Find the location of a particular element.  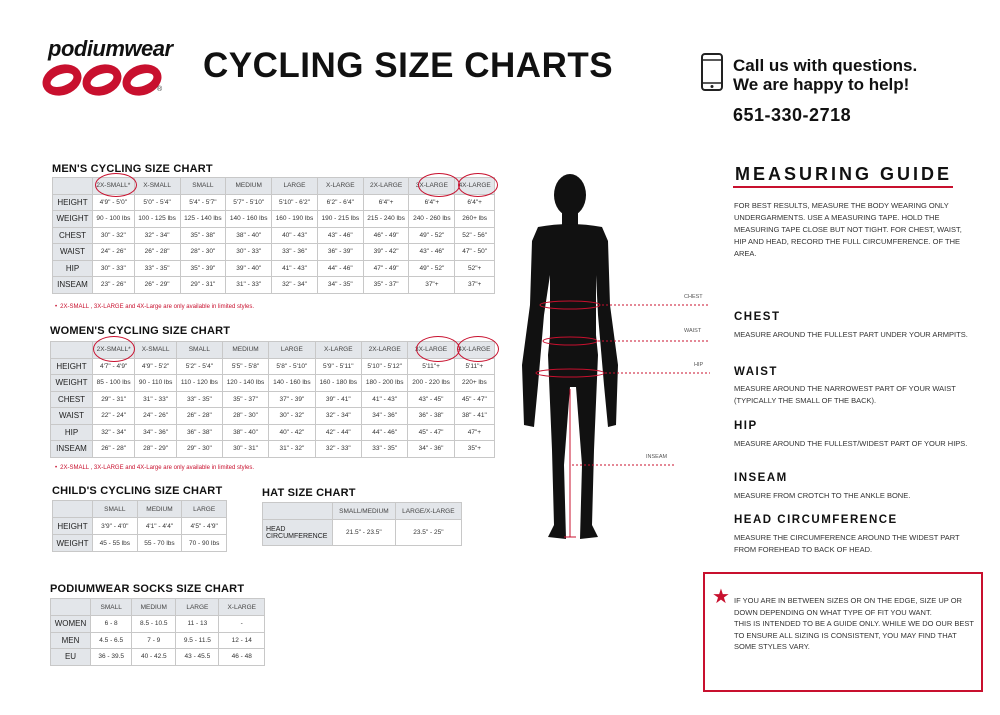

table-cell: 47"+ is located at coordinates (474, 432).